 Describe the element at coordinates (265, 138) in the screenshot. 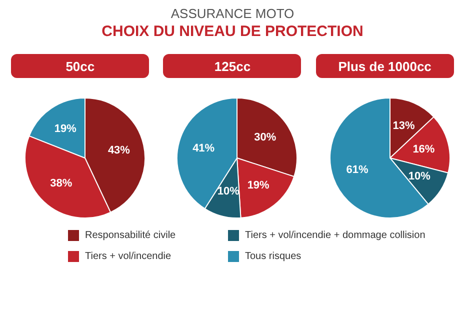

I see `data-label: 30%` at that location.